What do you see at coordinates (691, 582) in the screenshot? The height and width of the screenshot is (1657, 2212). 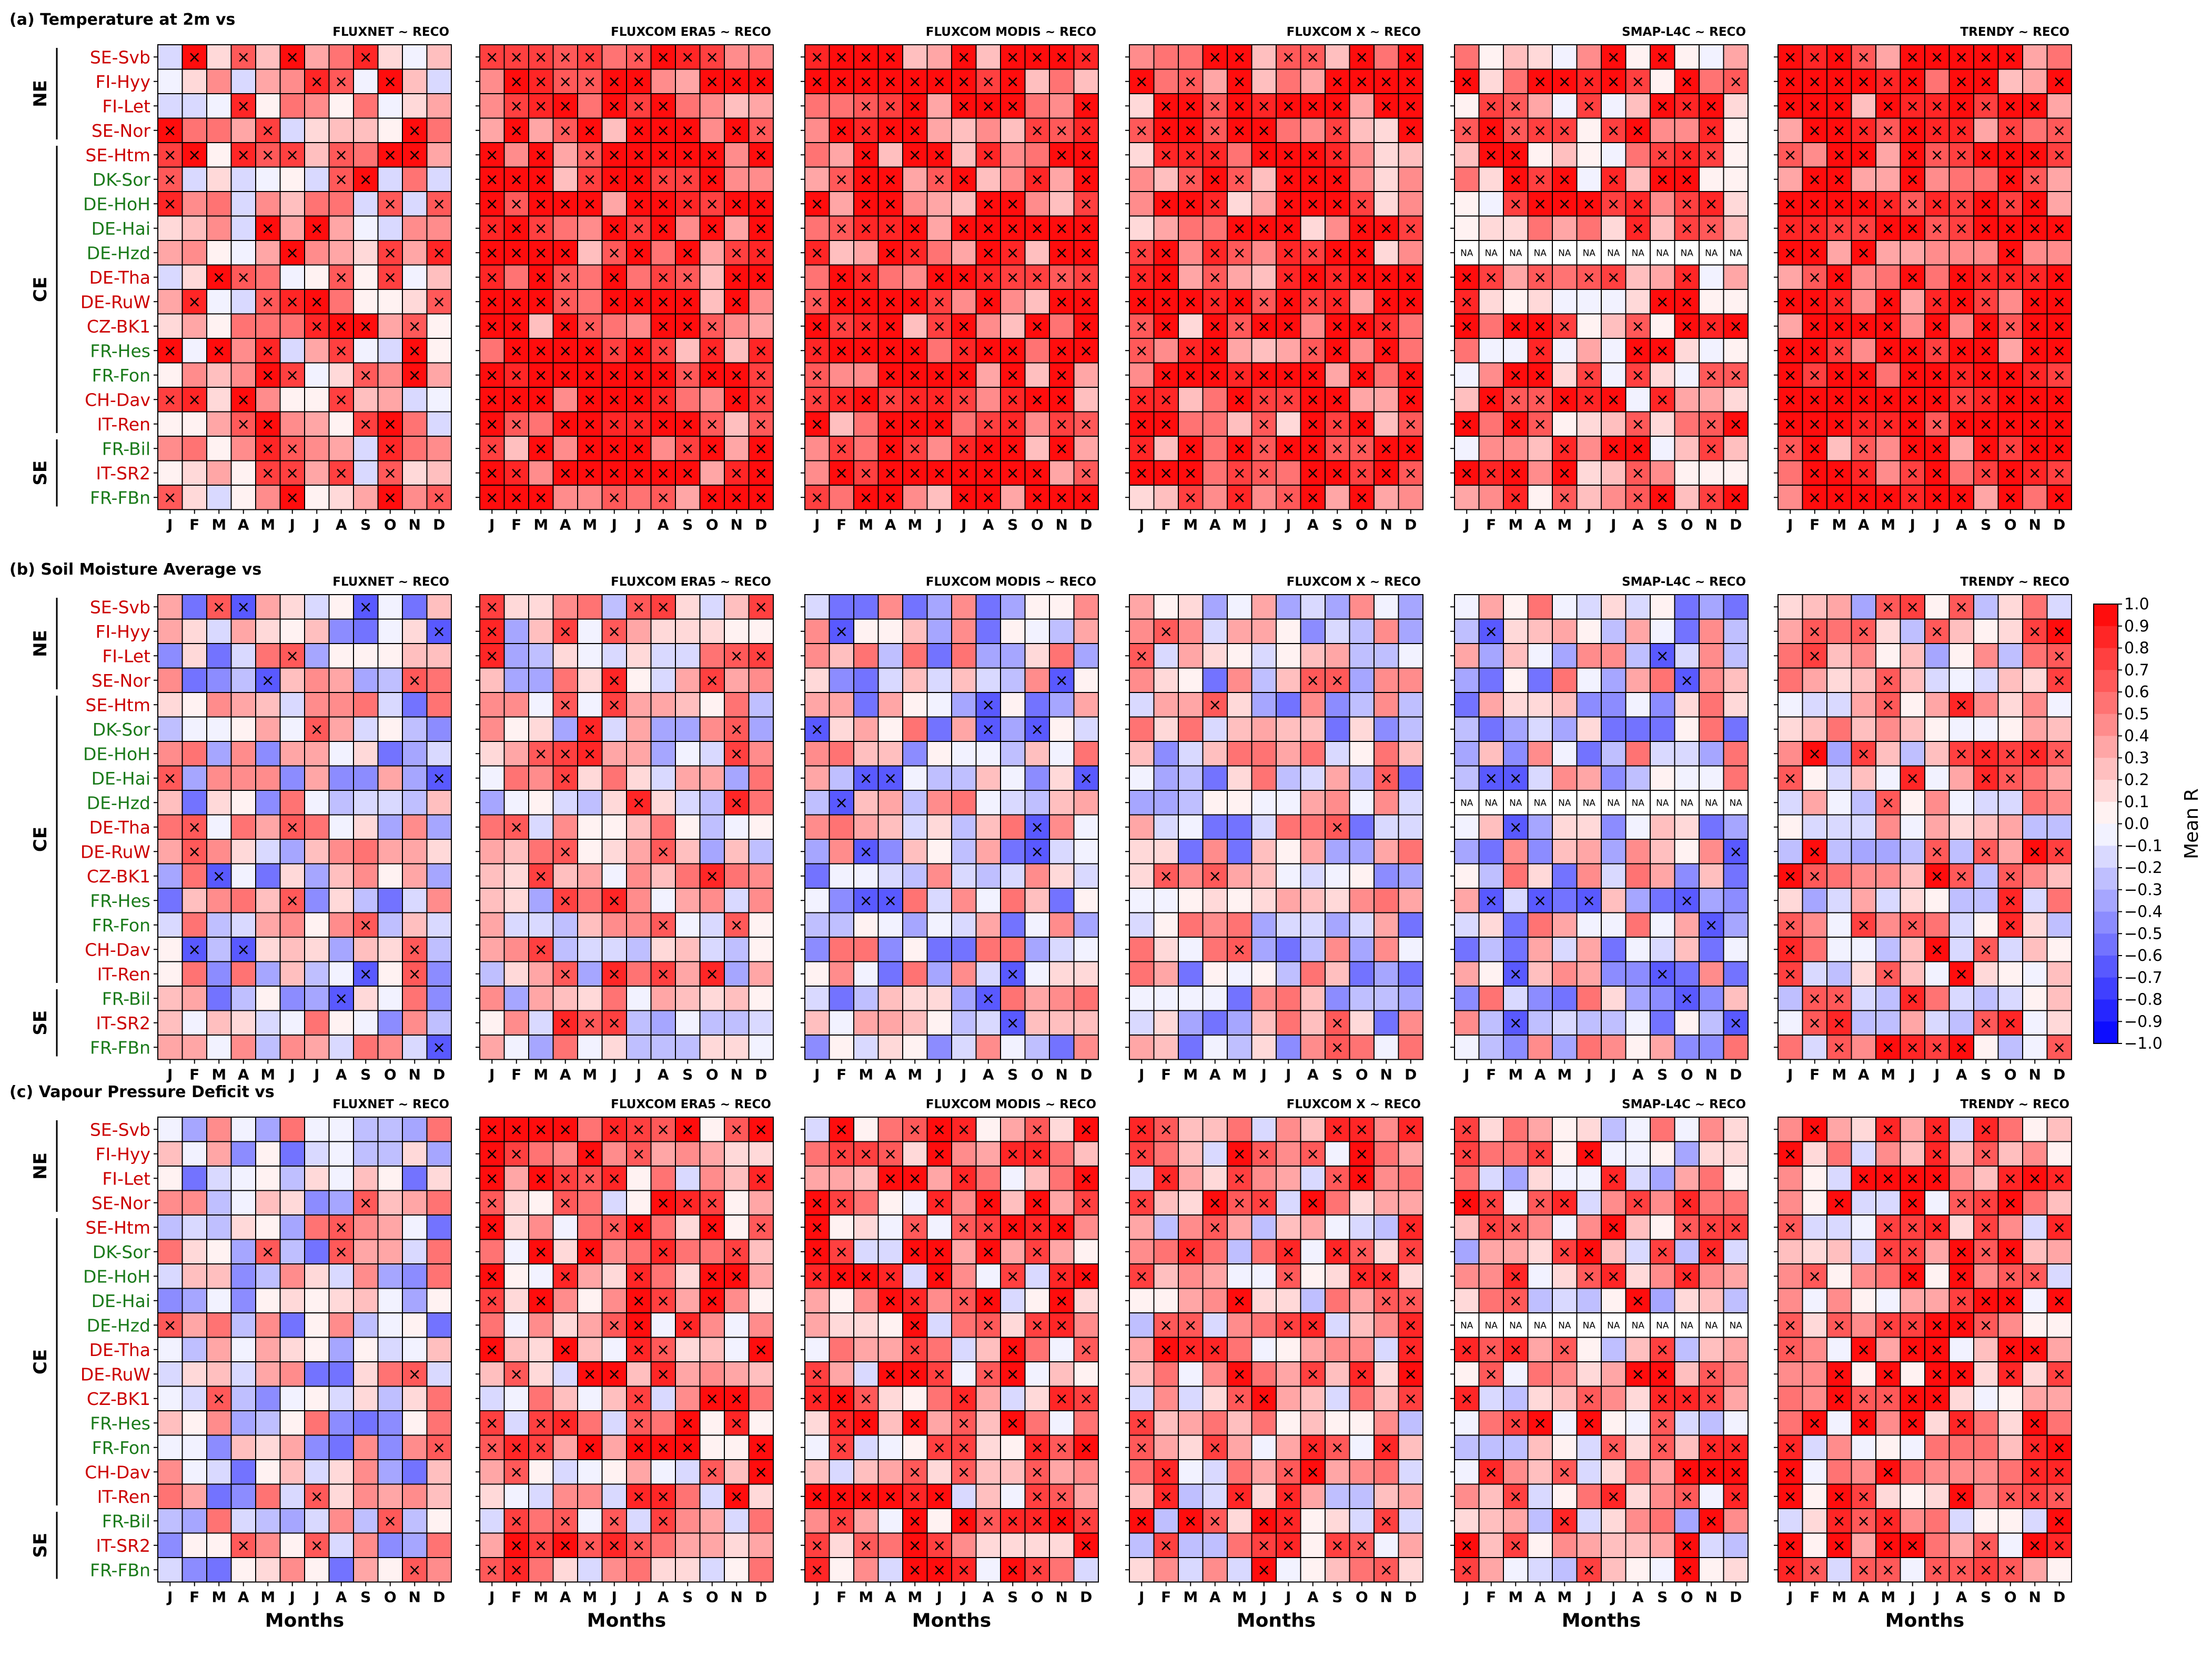 I see `subplot-title: FLUXCOM ERA5 ~ RECO` at bounding box center [691, 582].